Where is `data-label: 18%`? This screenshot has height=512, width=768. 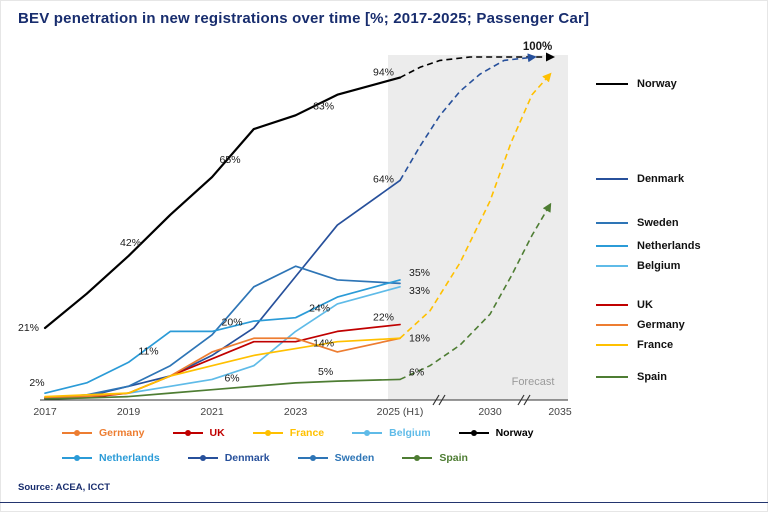 data-label: 18% is located at coordinates (419, 338).